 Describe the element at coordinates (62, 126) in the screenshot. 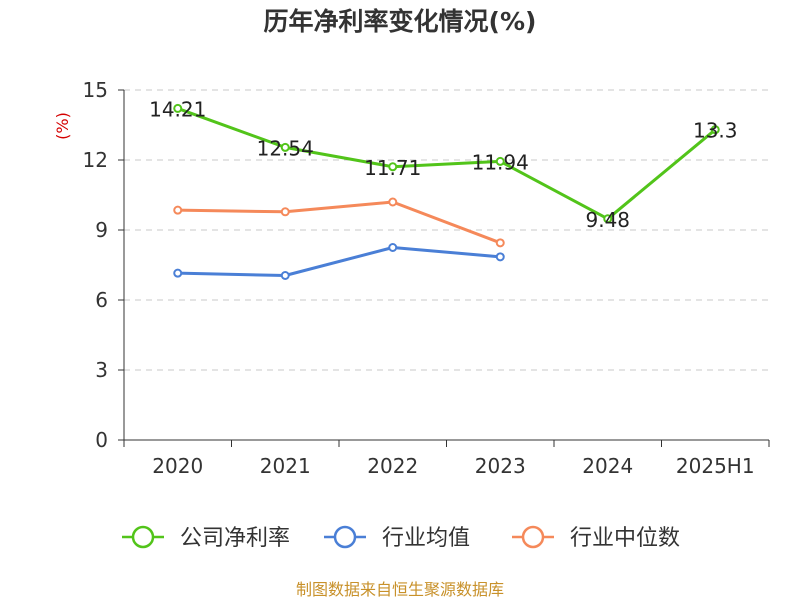

I see `y-axis-label: (%)` at that location.